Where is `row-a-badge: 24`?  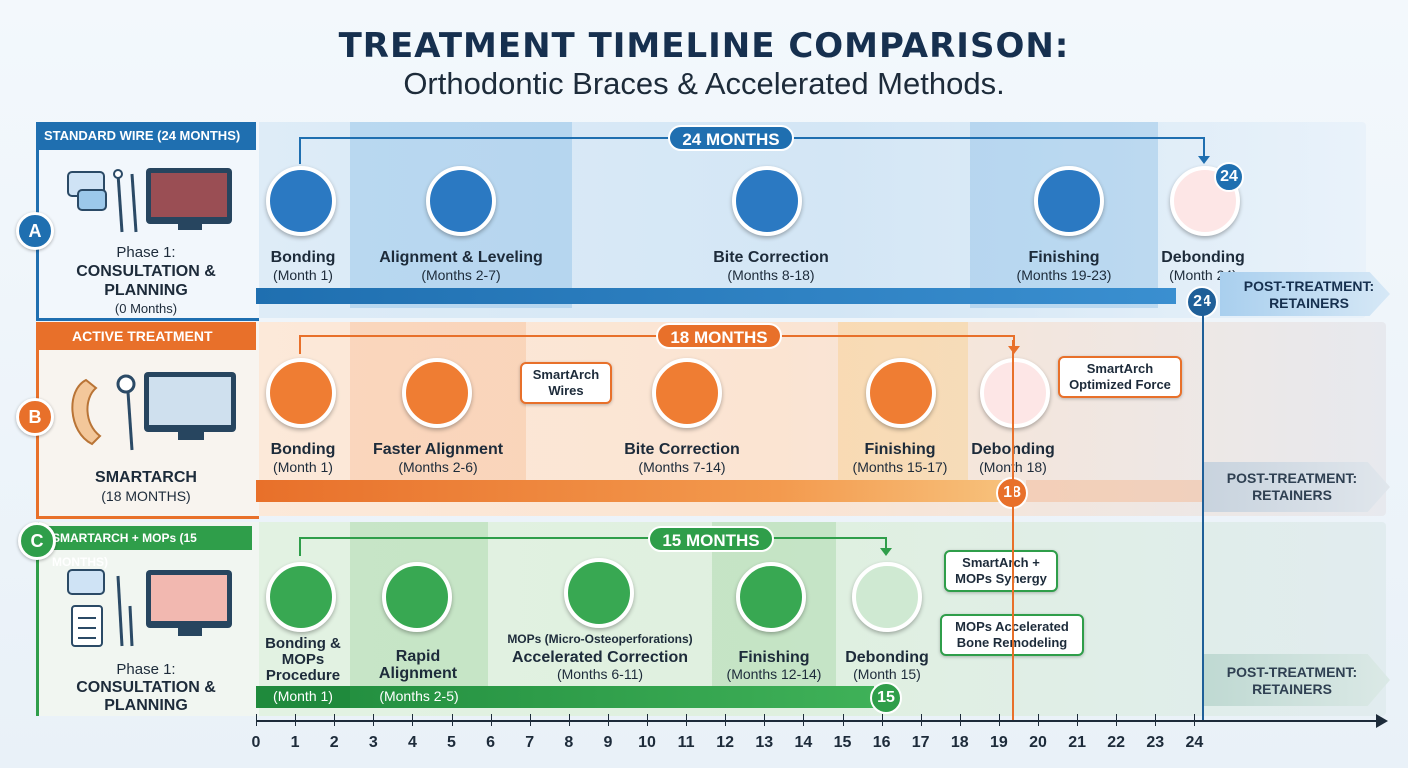
row-a-badge: 24 is located at coordinates (1229, 177).